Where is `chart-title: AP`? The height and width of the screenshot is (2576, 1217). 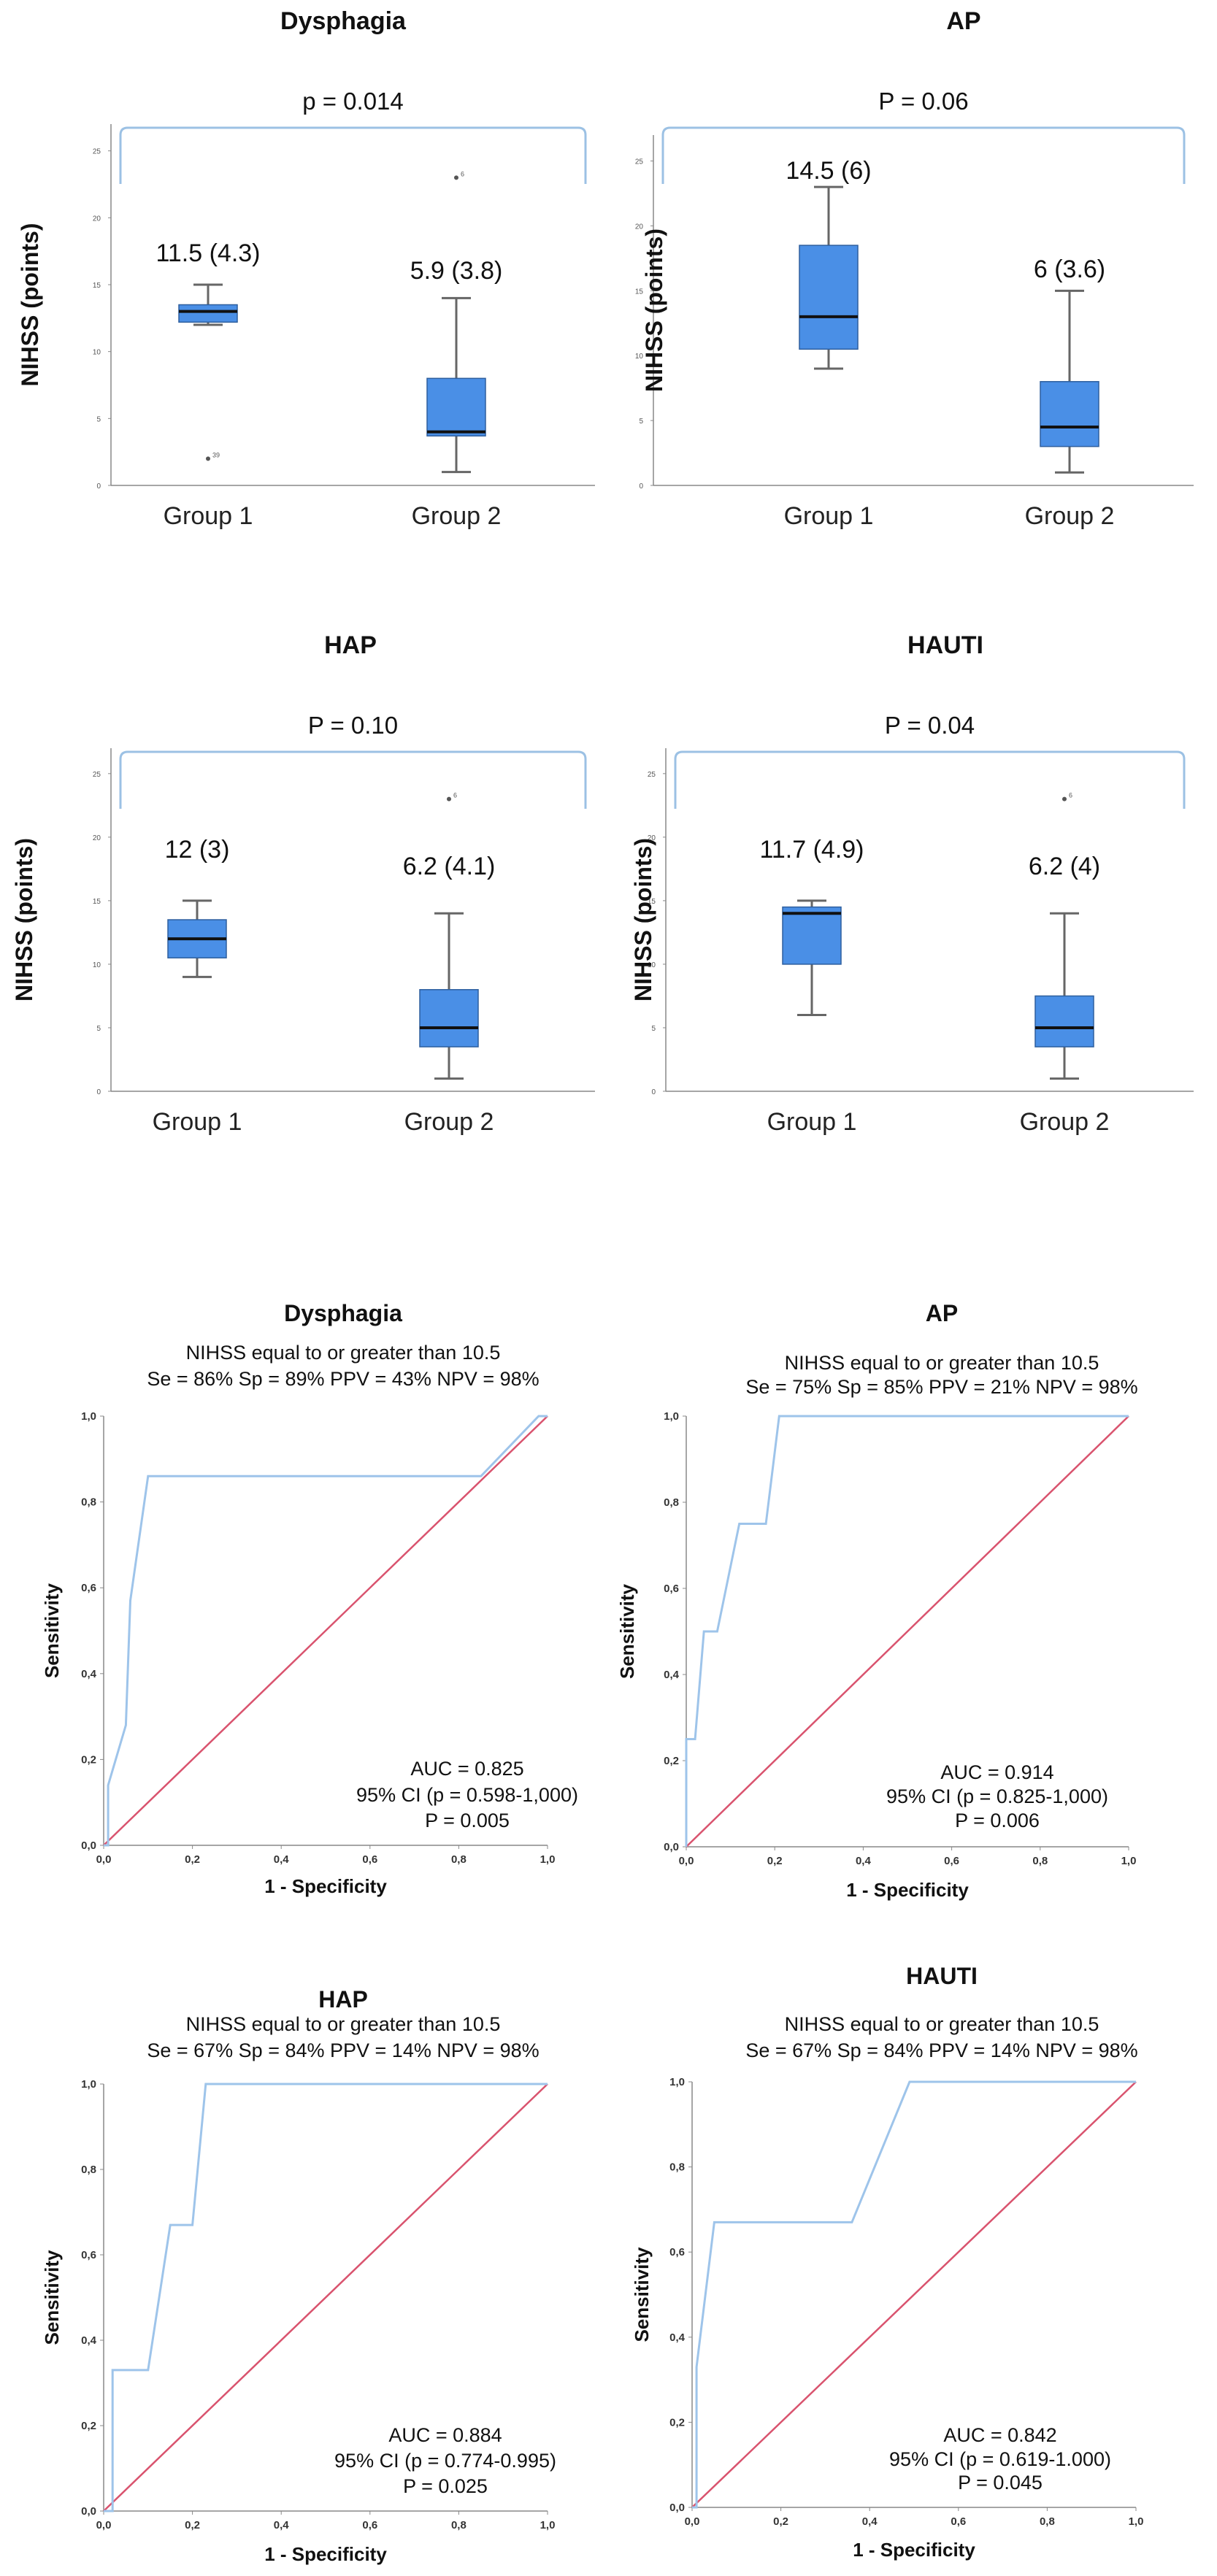 chart-title: AP is located at coordinates (963, 21).